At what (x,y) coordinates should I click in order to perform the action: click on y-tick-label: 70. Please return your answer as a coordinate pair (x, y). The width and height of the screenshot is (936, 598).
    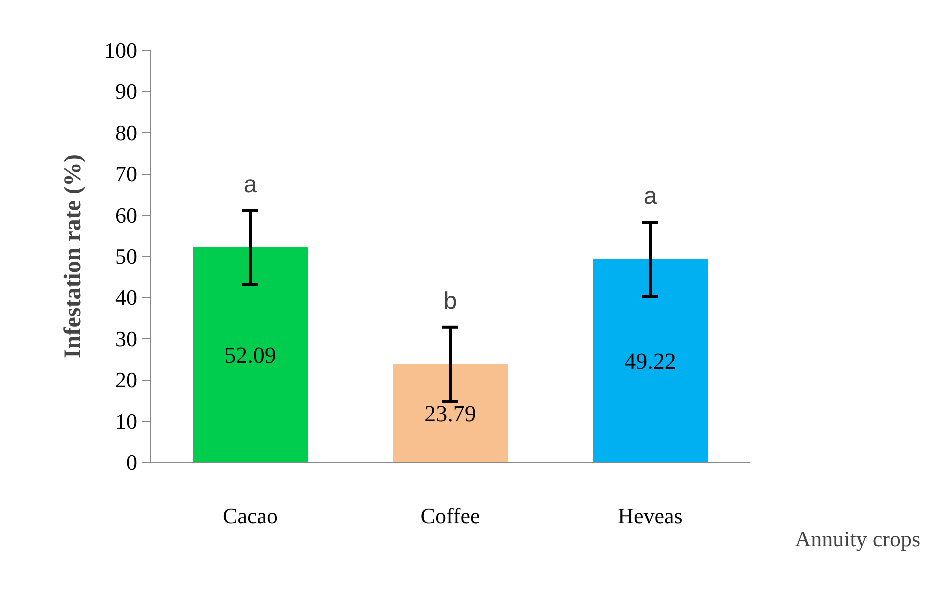
    Looking at the image, I should click on (127, 174).